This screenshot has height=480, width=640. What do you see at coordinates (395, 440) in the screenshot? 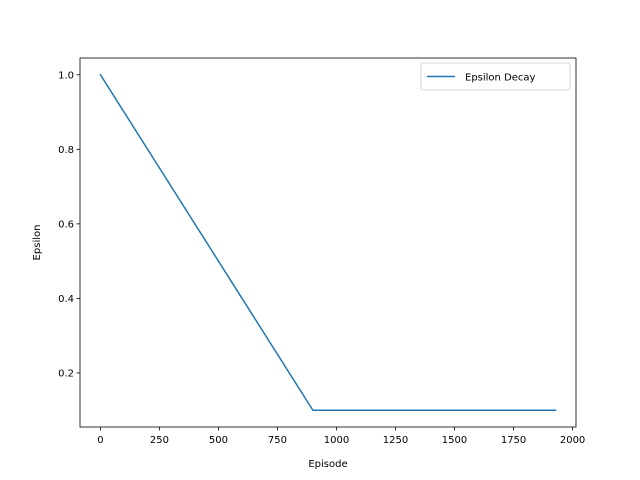
I see `x-tick-label: 1250` at bounding box center [395, 440].